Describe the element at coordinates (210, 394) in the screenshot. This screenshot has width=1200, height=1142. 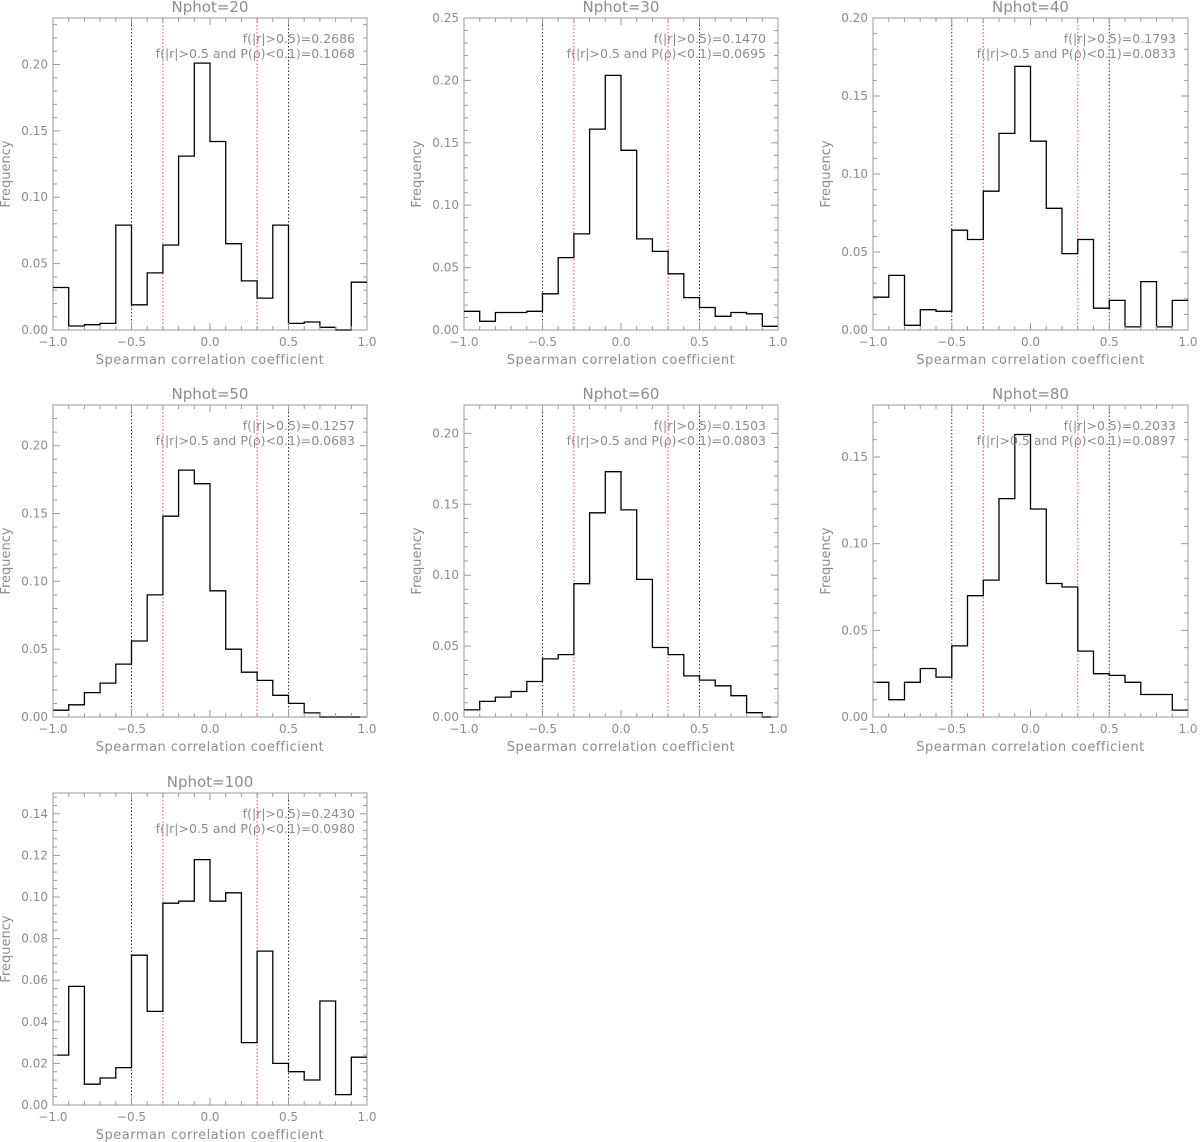
I see `panel-title: Nphot=50` at that location.